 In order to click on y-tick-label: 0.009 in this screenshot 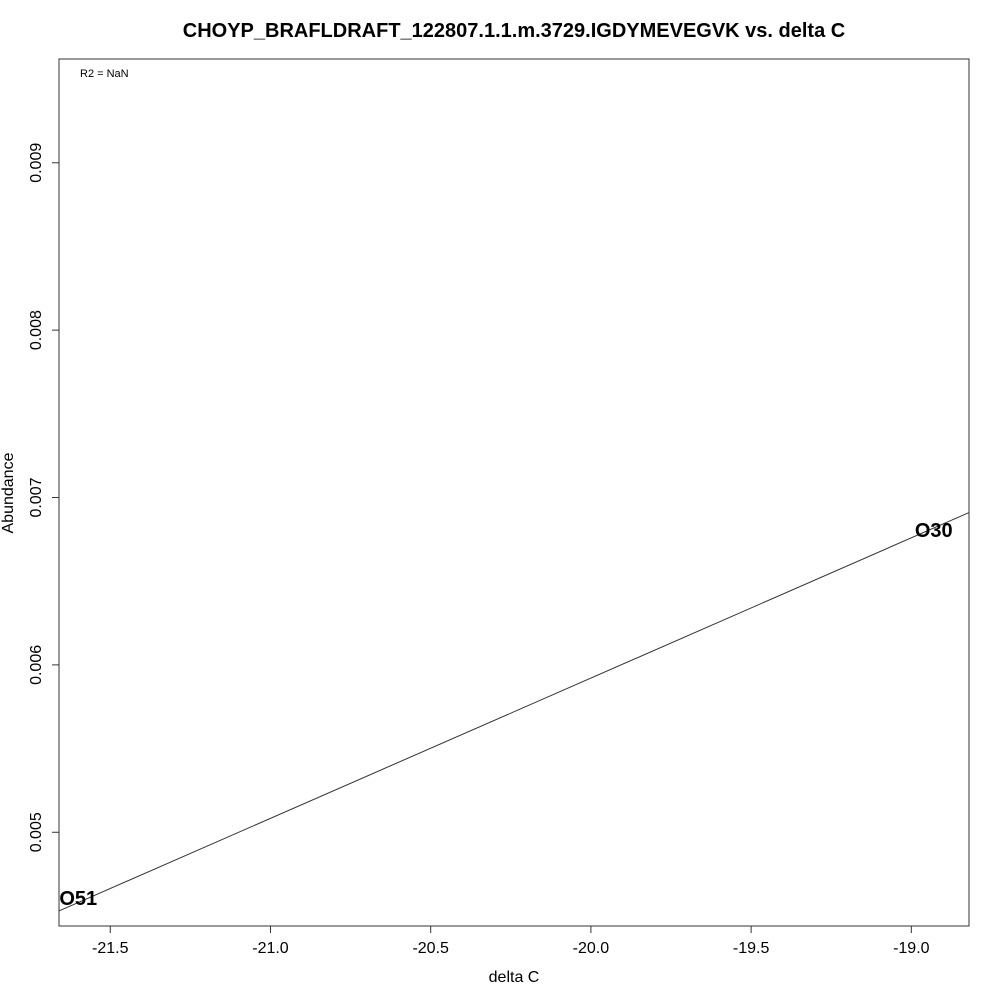, I will do `click(36, 163)`.